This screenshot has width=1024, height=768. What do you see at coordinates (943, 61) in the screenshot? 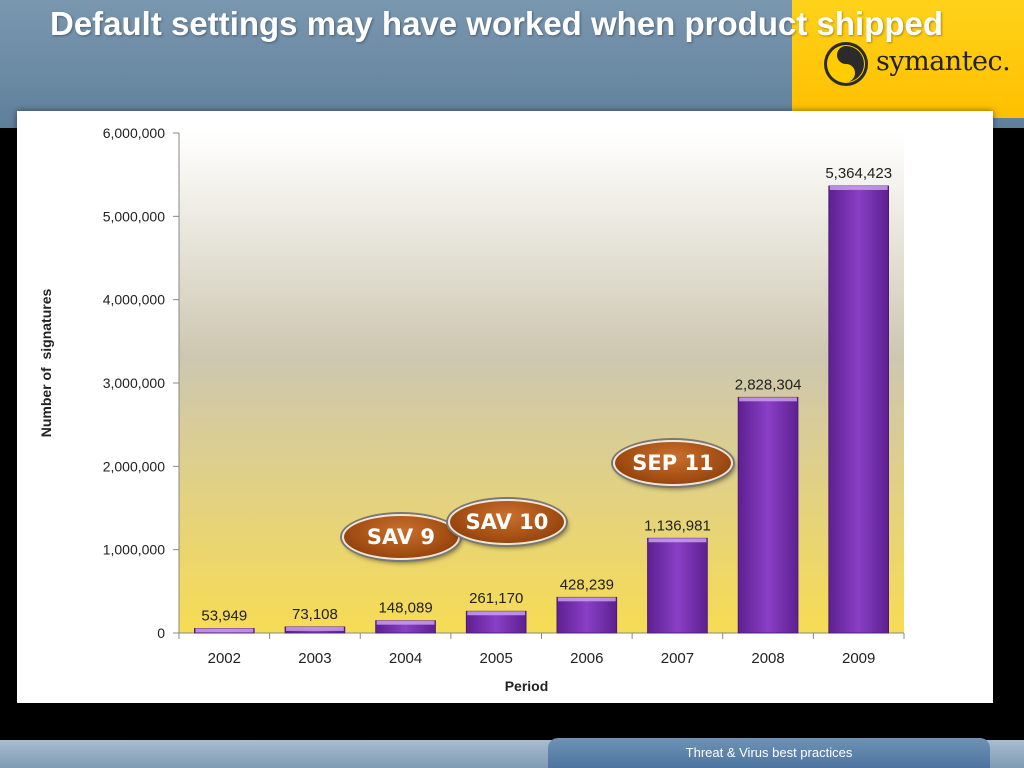
I see `logo-wordmark: symantec.` at bounding box center [943, 61].